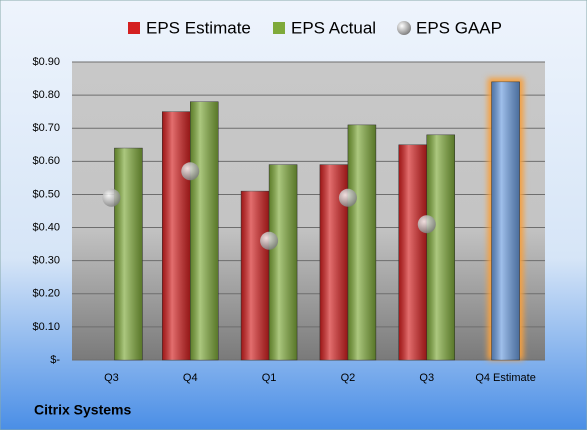  I want to click on x-tick-label: Q4, so click(190, 378).